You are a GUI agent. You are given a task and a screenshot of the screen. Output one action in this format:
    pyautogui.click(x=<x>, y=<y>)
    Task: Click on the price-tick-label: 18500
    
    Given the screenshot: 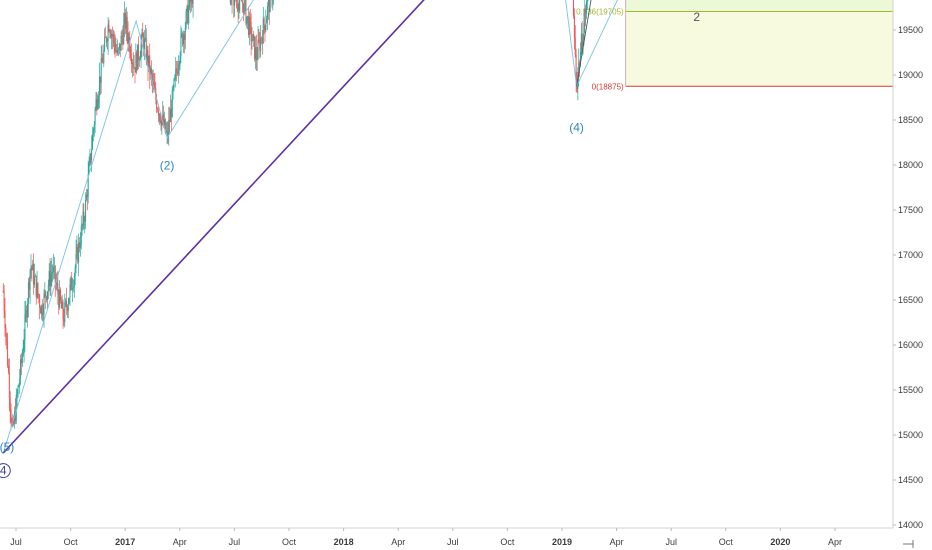 What is the action you would take?
    pyautogui.click(x=910, y=120)
    